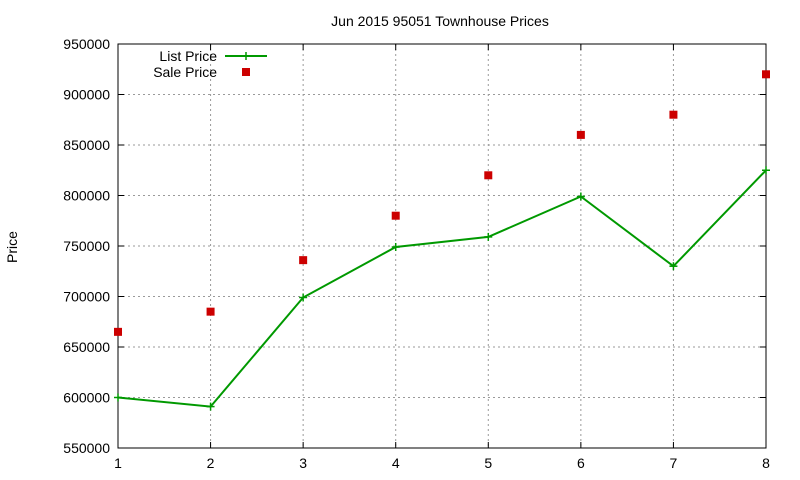 This screenshot has width=800, height=480. Describe the element at coordinates (185, 72) in the screenshot. I see `legend-label-sale-price: Sale Price` at that location.